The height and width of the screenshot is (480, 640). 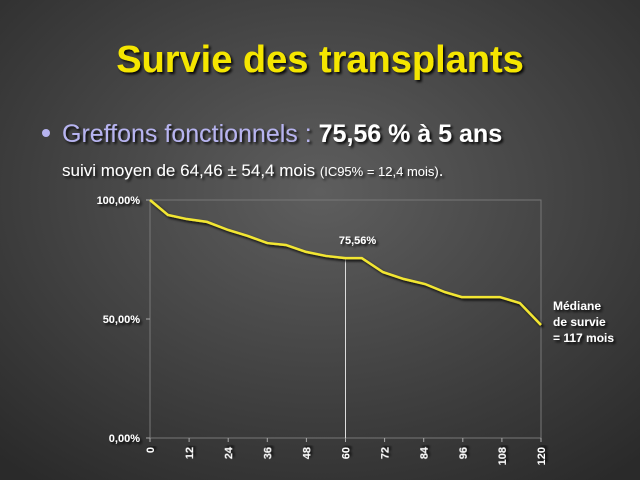 What do you see at coordinates (583, 338) in the screenshot?
I see `median-note: = 117 mois` at bounding box center [583, 338].